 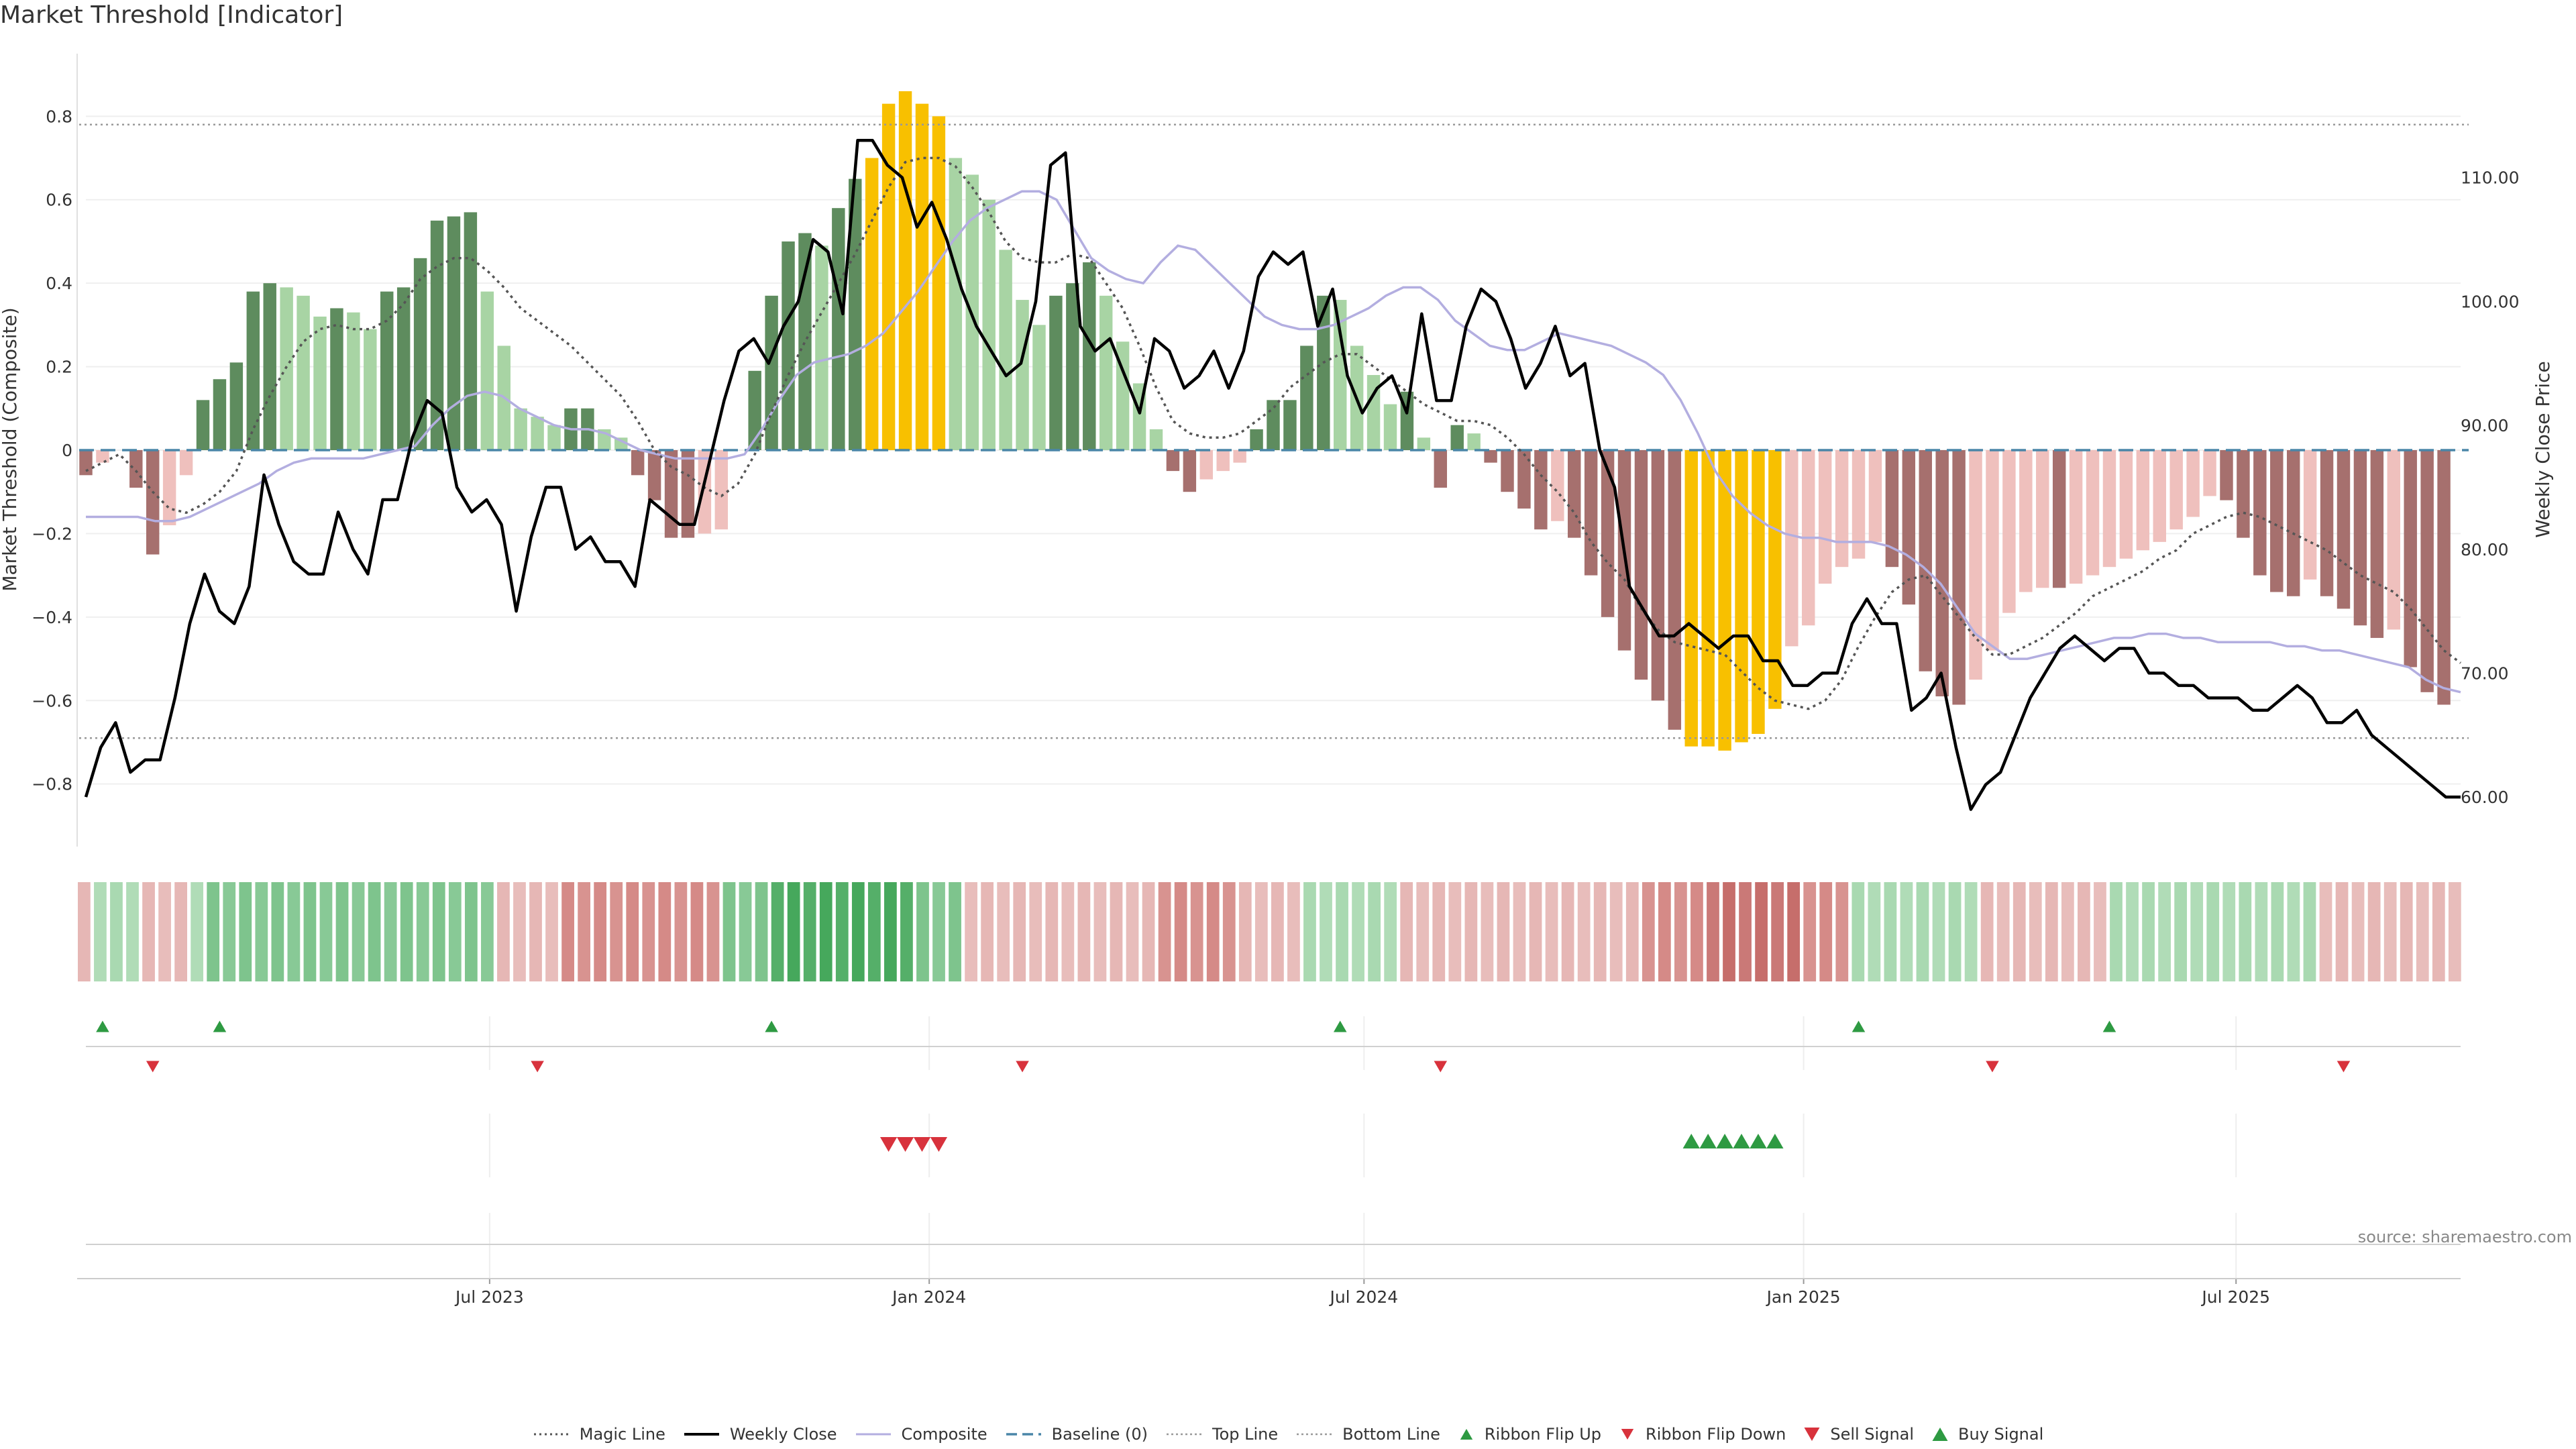 What do you see at coordinates (1269, 931) in the screenshot?
I see `ribbon-panel` at bounding box center [1269, 931].